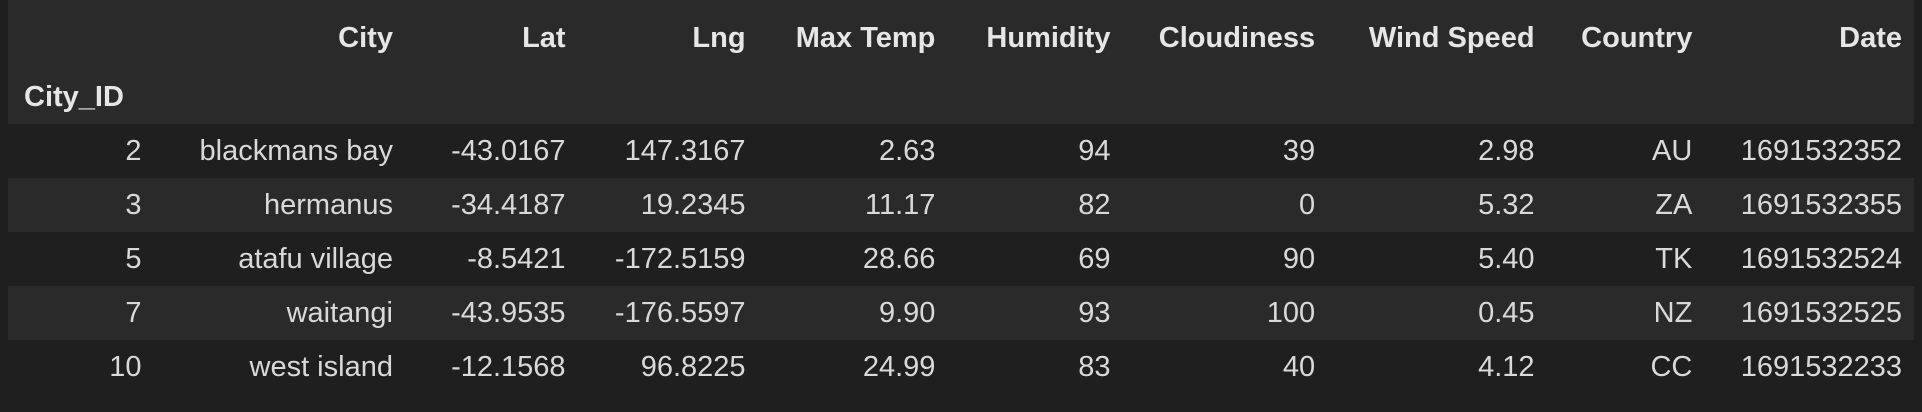 This screenshot has height=412, width=1922. Describe the element at coordinates (491, 38) in the screenshot. I see `column-header: Lat` at that location.